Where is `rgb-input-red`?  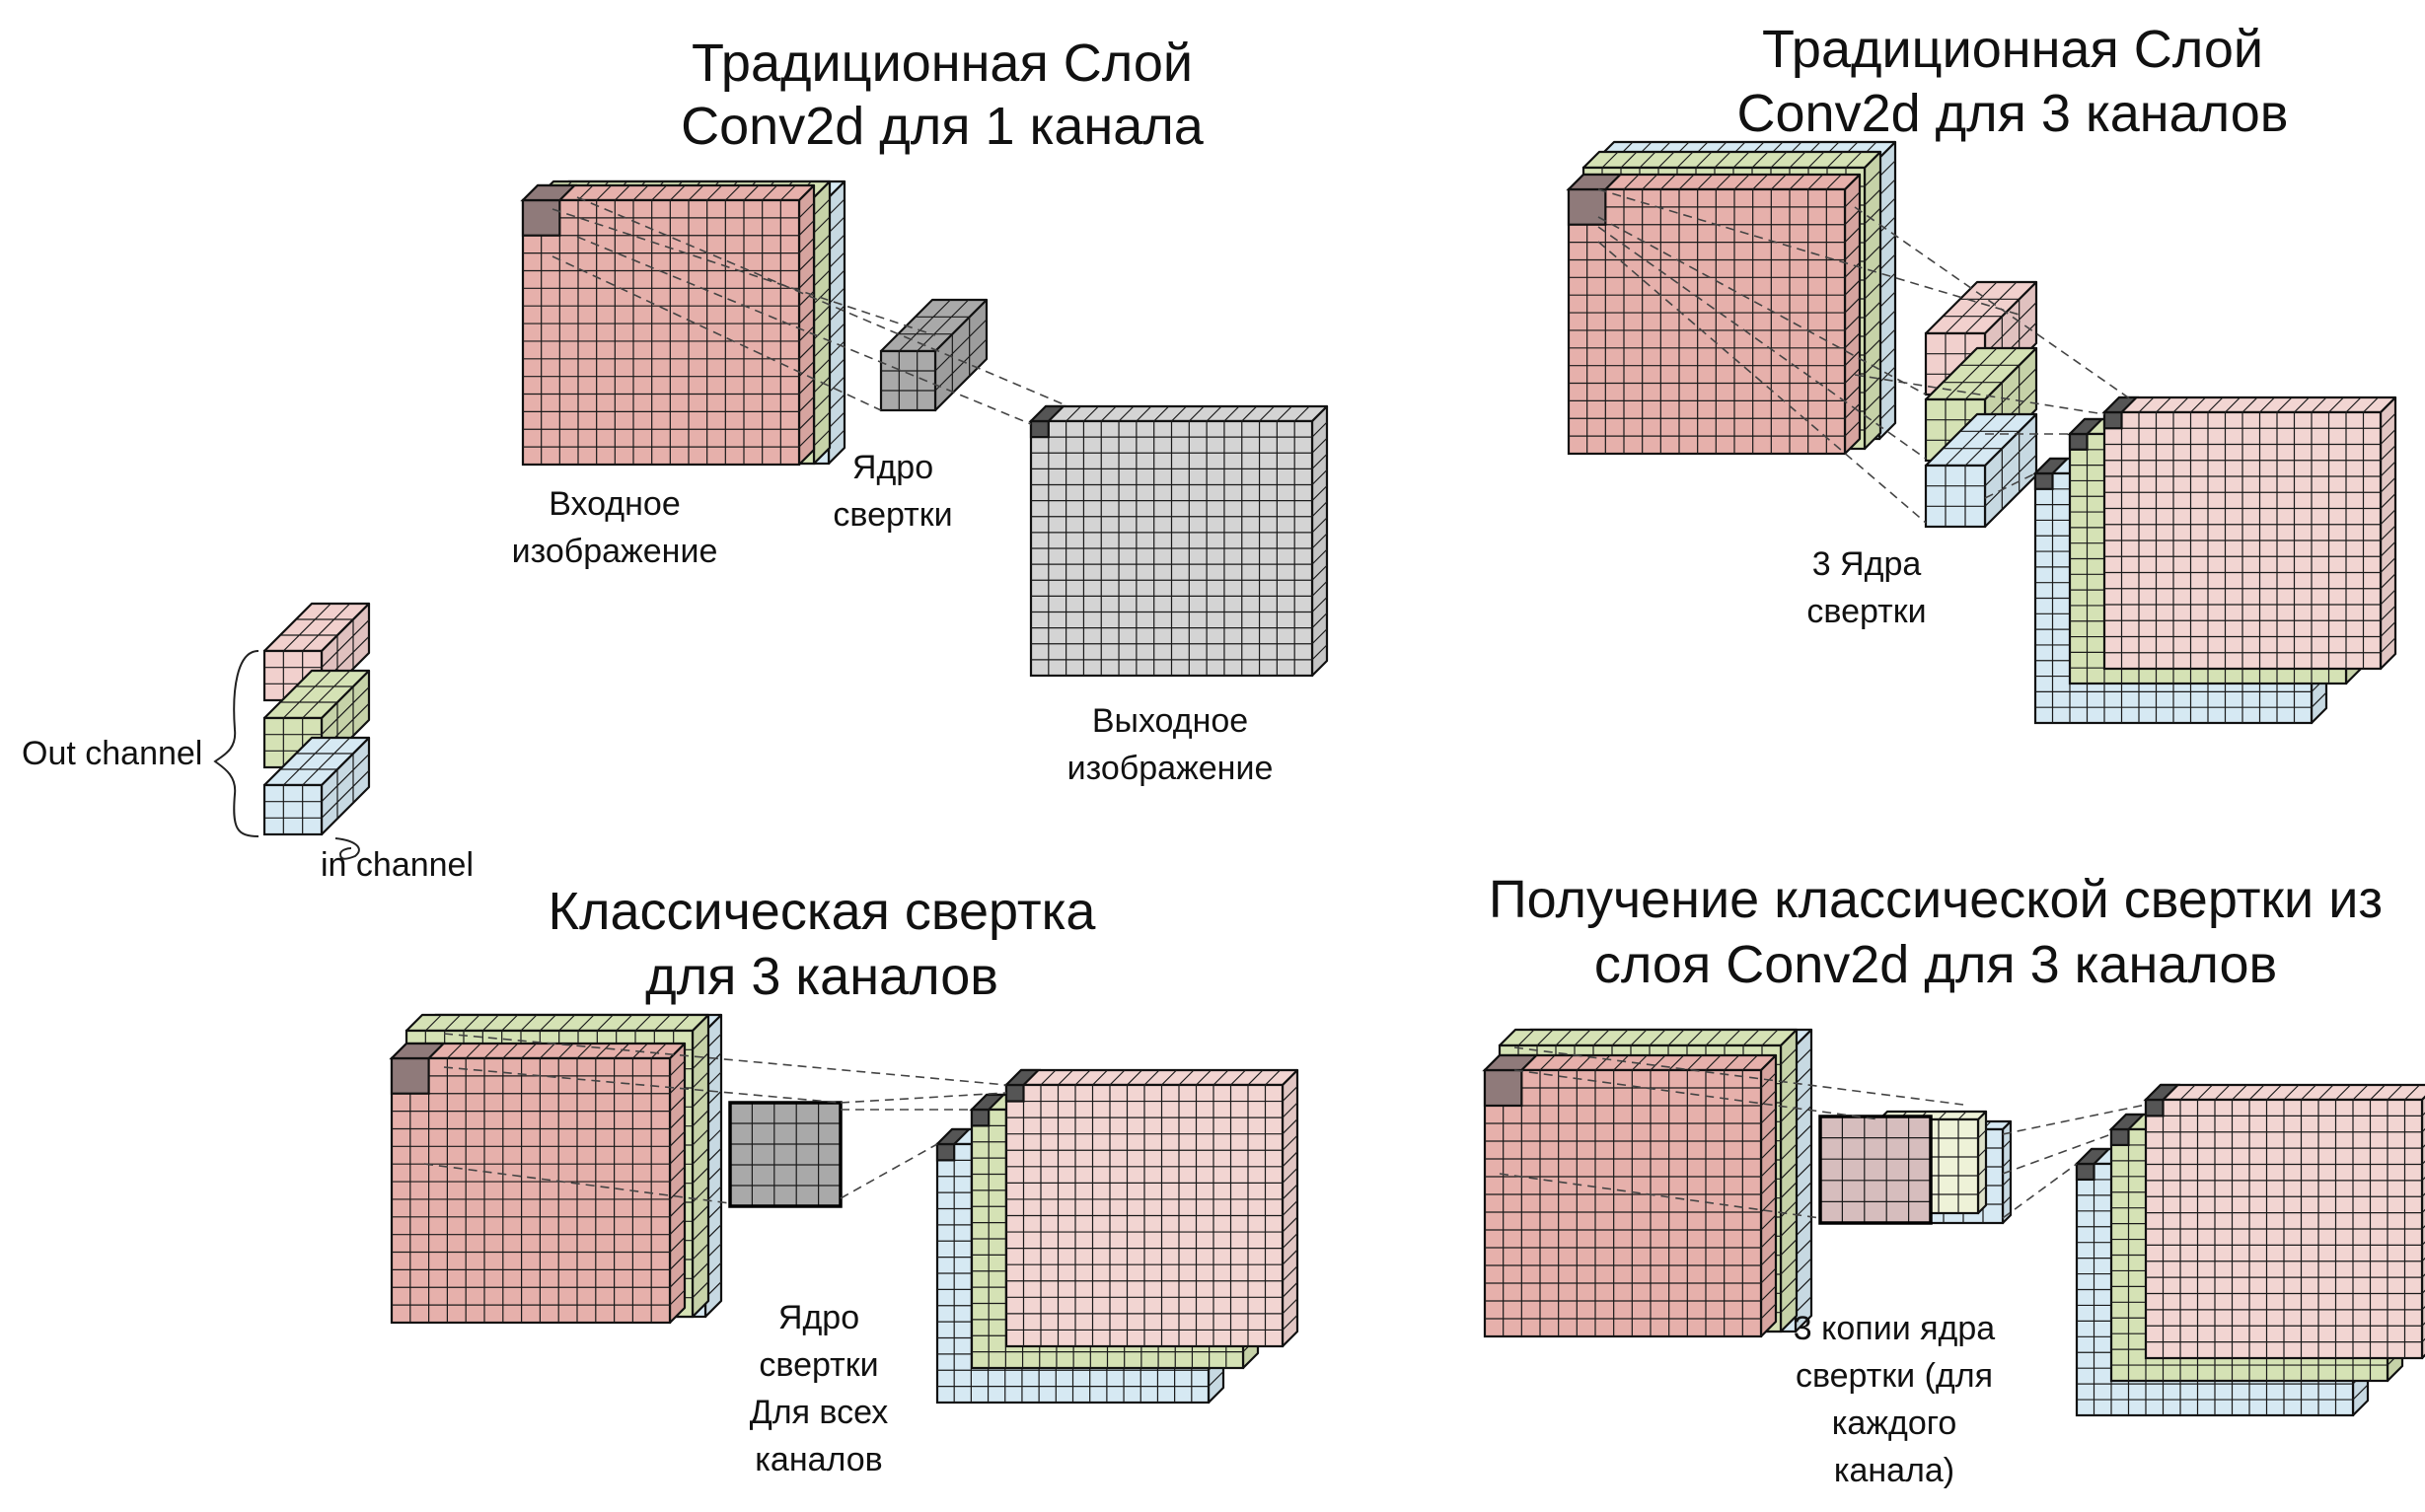 rgb-input-red is located at coordinates (1714, 314).